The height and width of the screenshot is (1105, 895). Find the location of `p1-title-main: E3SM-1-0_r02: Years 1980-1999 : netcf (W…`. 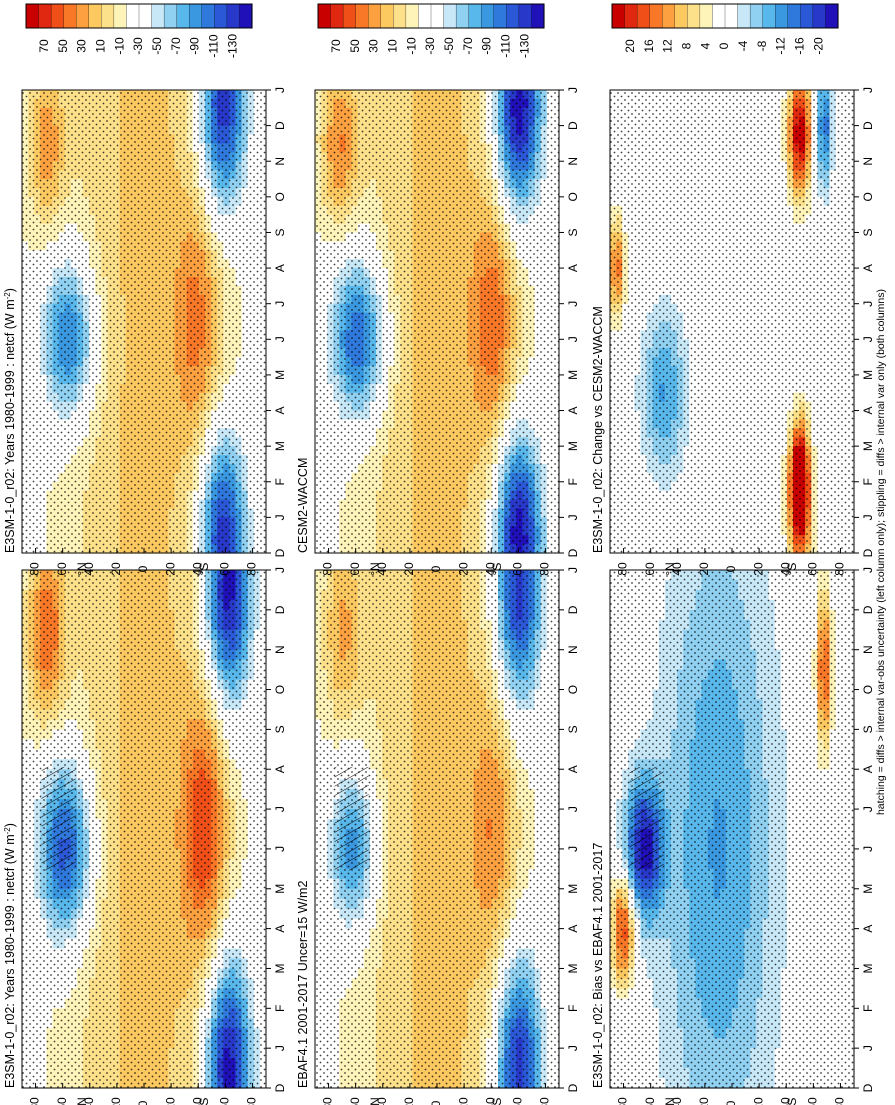

p1-title-main: E3SM-1-0_r02: Years 1980-1999 : netcf (W… is located at coordinates (10, 961).